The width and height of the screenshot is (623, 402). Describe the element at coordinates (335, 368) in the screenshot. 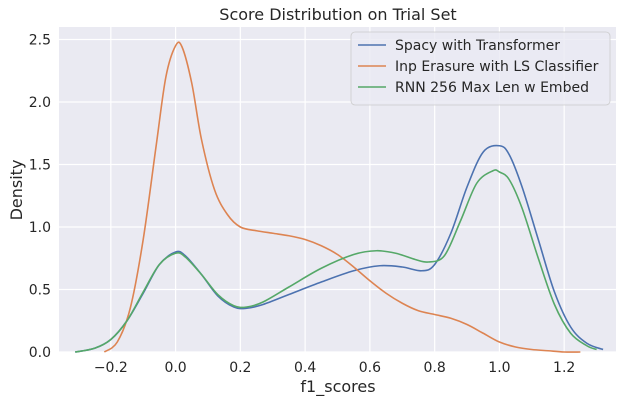

I see `x-tick-labels: −0.2 0.0 0.2 0.4 0.6 0.8 1.0 1.2` at that location.